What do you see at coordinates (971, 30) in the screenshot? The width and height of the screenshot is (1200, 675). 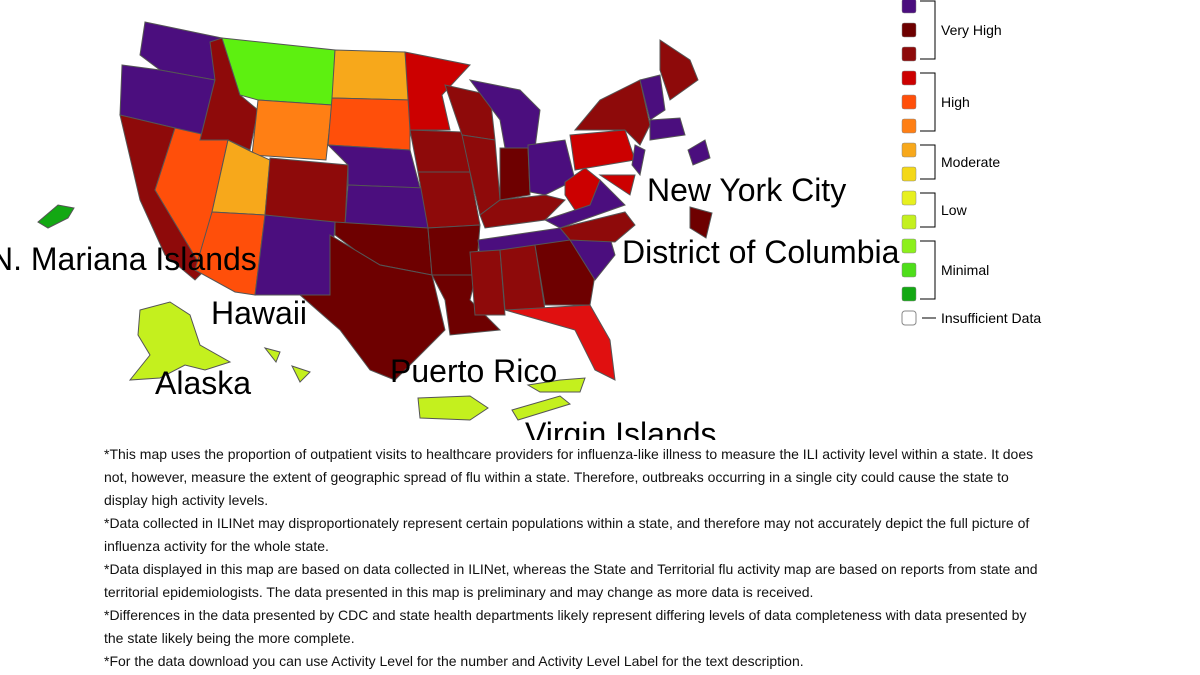 I see `legend-label: Very High` at bounding box center [971, 30].